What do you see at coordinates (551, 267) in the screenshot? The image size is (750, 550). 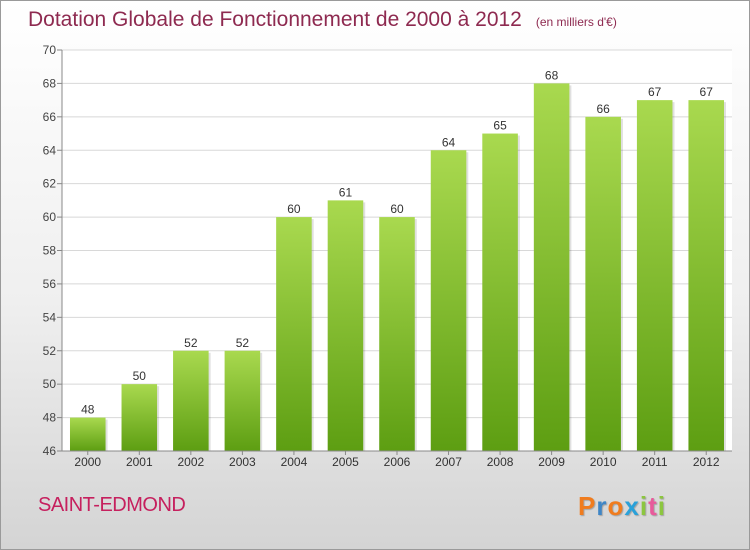 I see `bar-2009` at bounding box center [551, 267].